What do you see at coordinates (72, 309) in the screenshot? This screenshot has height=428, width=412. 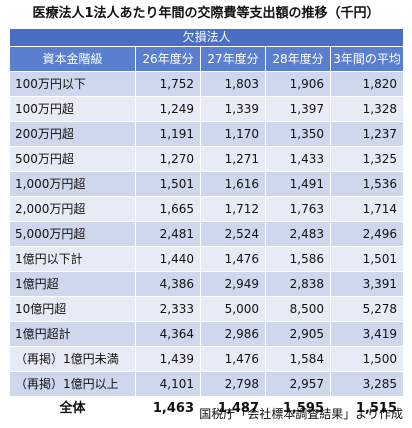 I see `row-label: 10億円超` at bounding box center [72, 309].